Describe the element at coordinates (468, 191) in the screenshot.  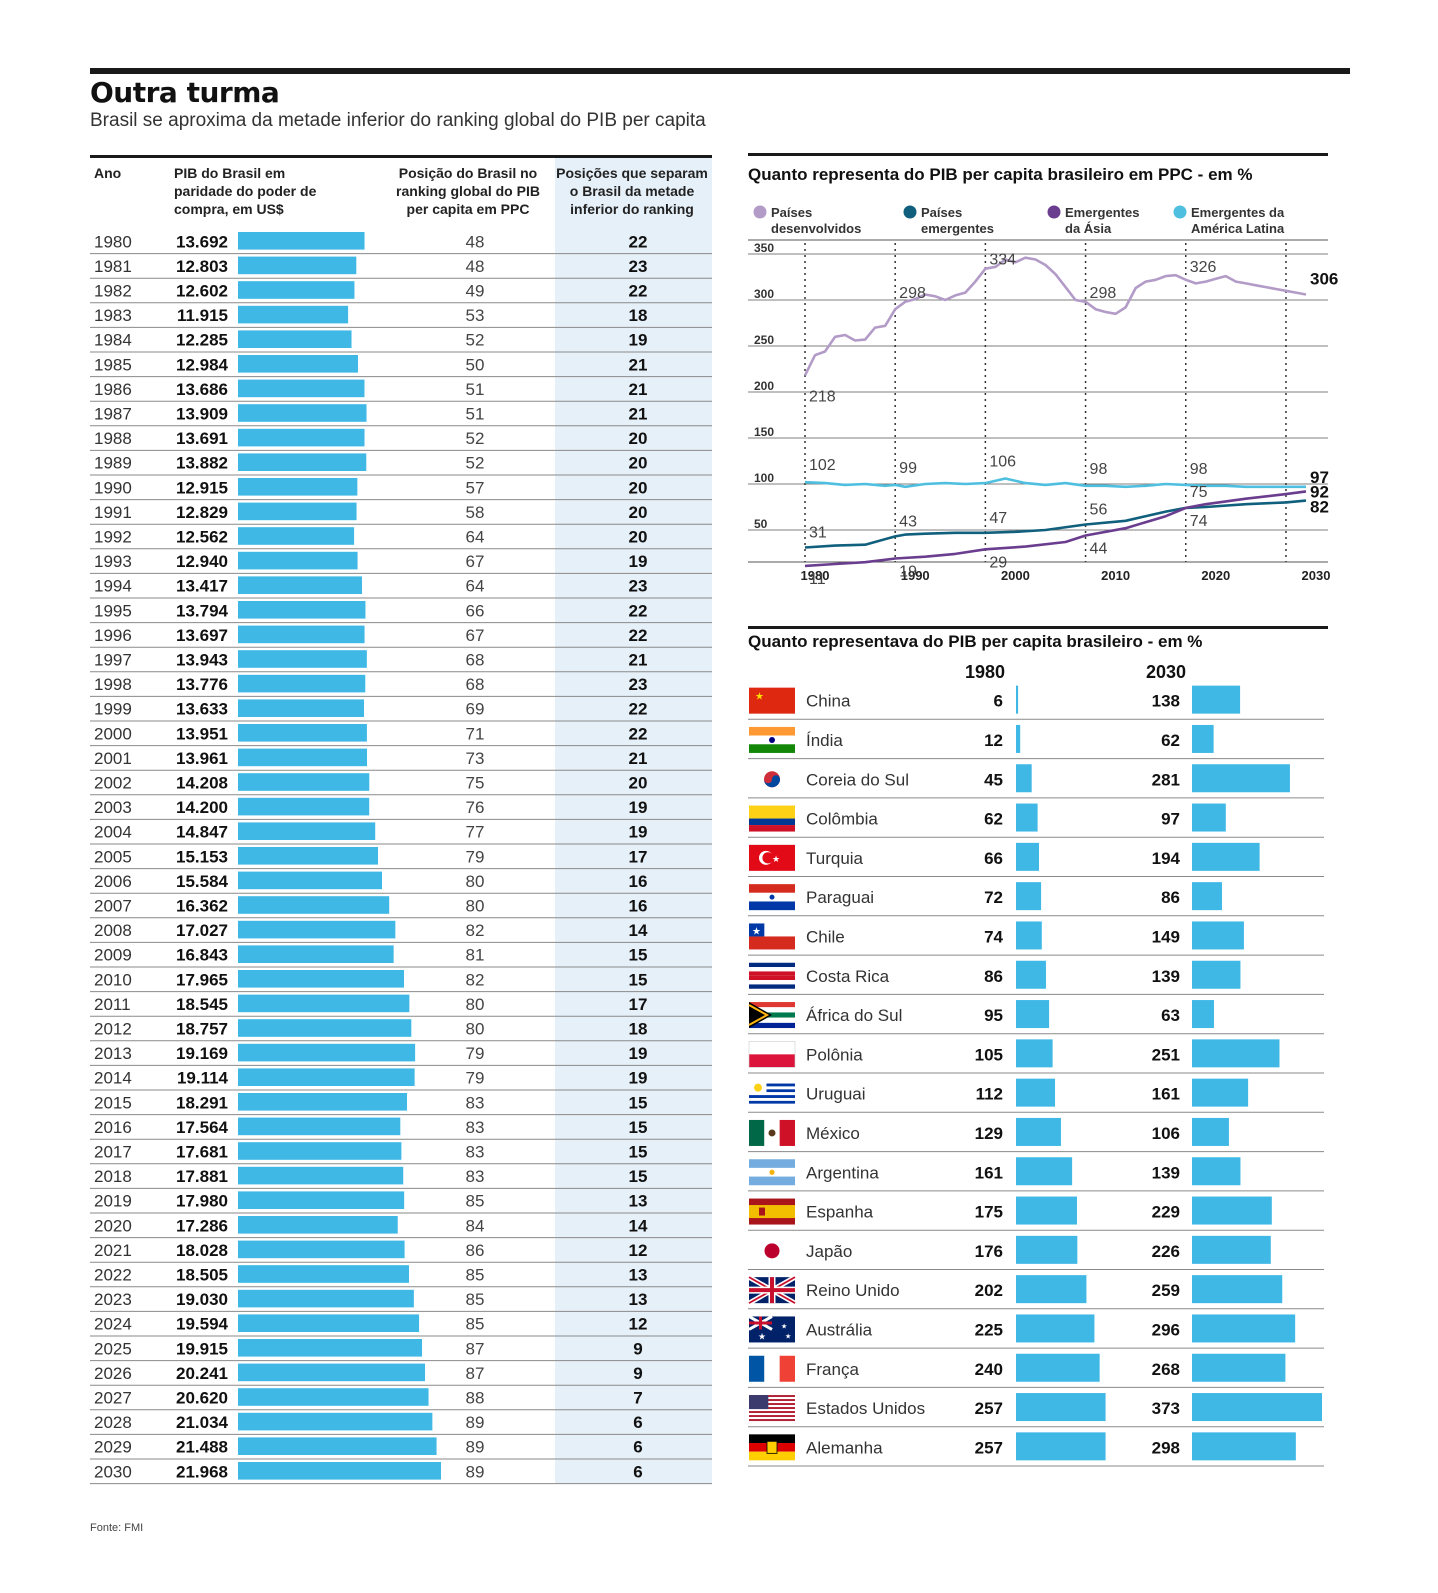
I see `header-rank-line: ranking global do PIB` at that location.